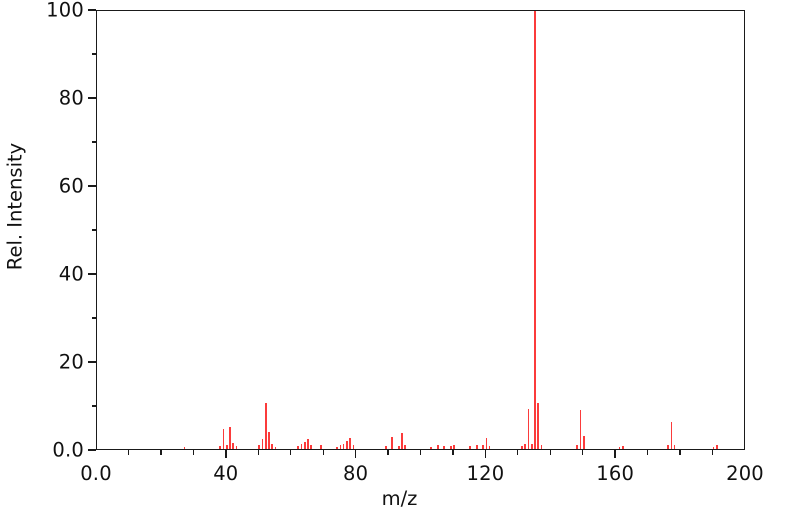  I want to click on y-axis-tick-label: 100, so click(65, 11).